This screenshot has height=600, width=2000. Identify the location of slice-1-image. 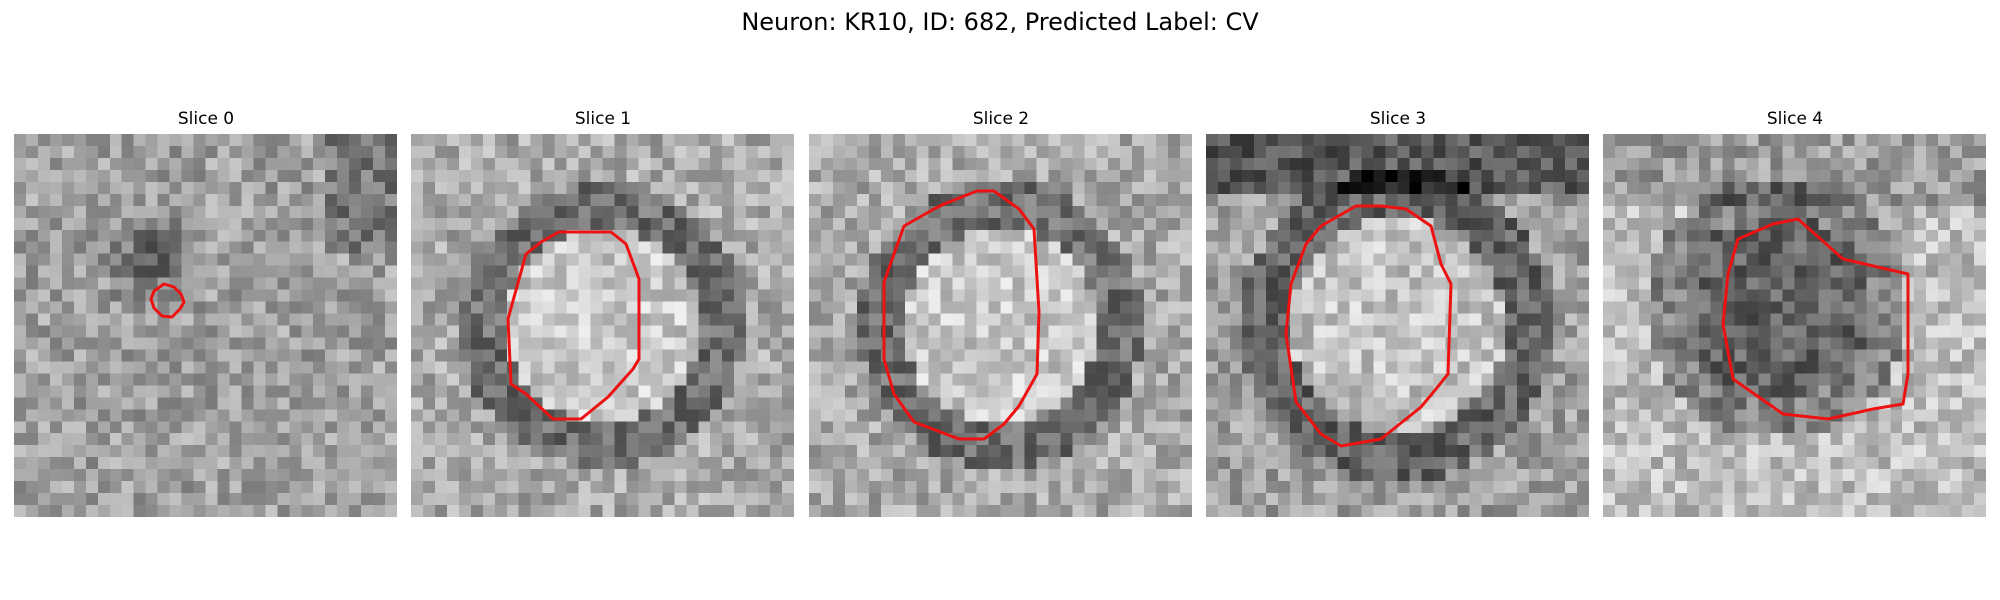
(602, 325).